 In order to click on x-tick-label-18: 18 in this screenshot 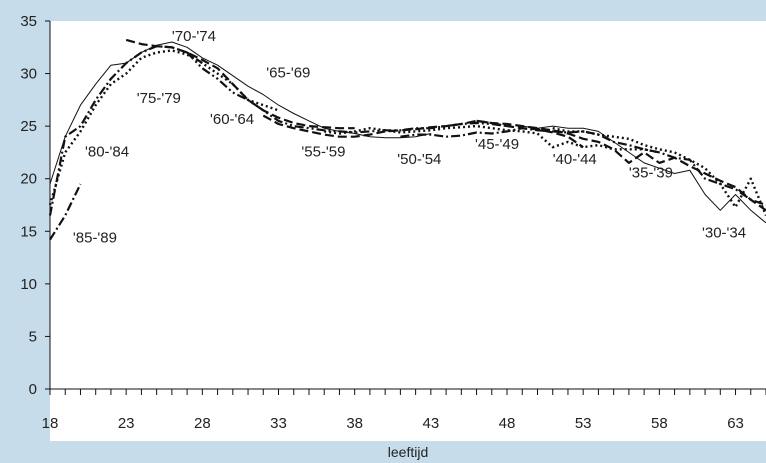, I will do `click(50, 423)`.